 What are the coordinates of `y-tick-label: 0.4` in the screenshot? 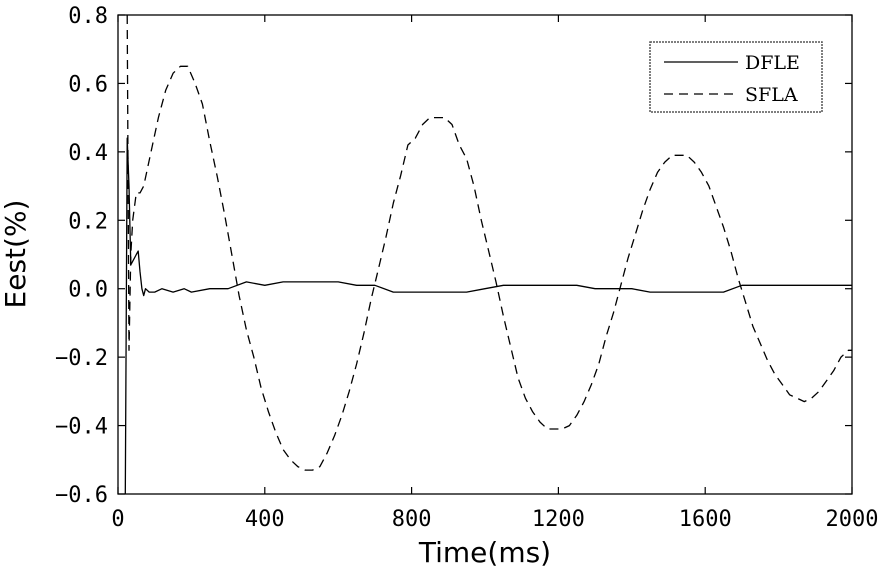 It's located at (88, 153).